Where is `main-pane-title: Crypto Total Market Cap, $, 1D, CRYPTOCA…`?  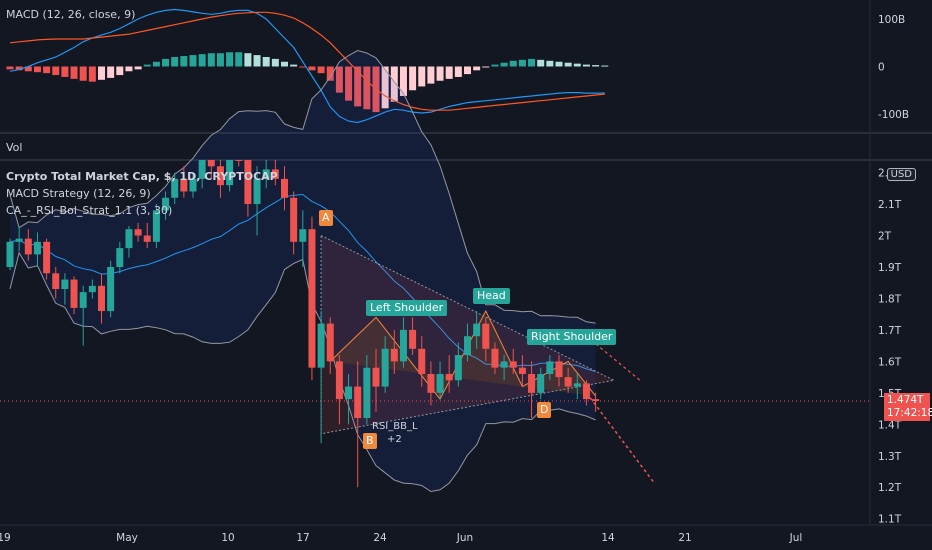 main-pane-title: Crypto Total Market Cap, $, 1D, CRYPTOCA… is located at coordinates (142, 176).